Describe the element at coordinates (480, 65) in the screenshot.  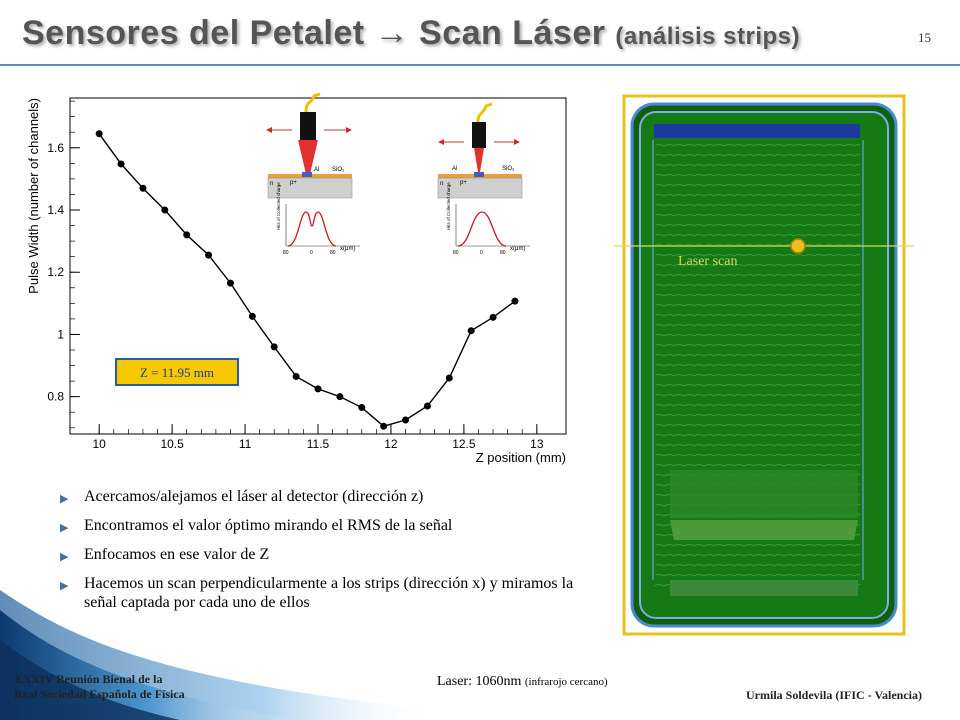
I see `title-divider` at that location.